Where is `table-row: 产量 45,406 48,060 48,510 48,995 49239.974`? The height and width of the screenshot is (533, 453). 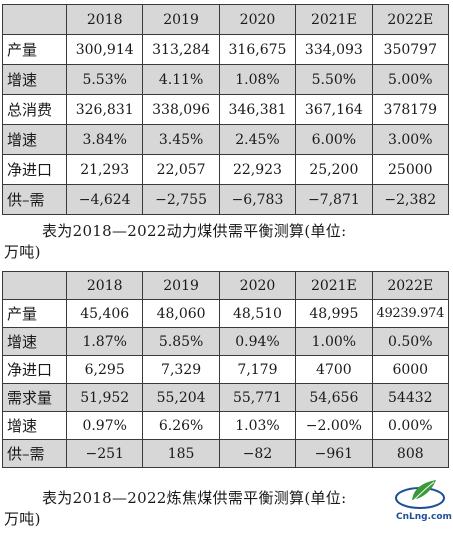 table-row: 产量 45,406 48,060 48,510 48,995 49239.974 is located at coordinates (226, 313).